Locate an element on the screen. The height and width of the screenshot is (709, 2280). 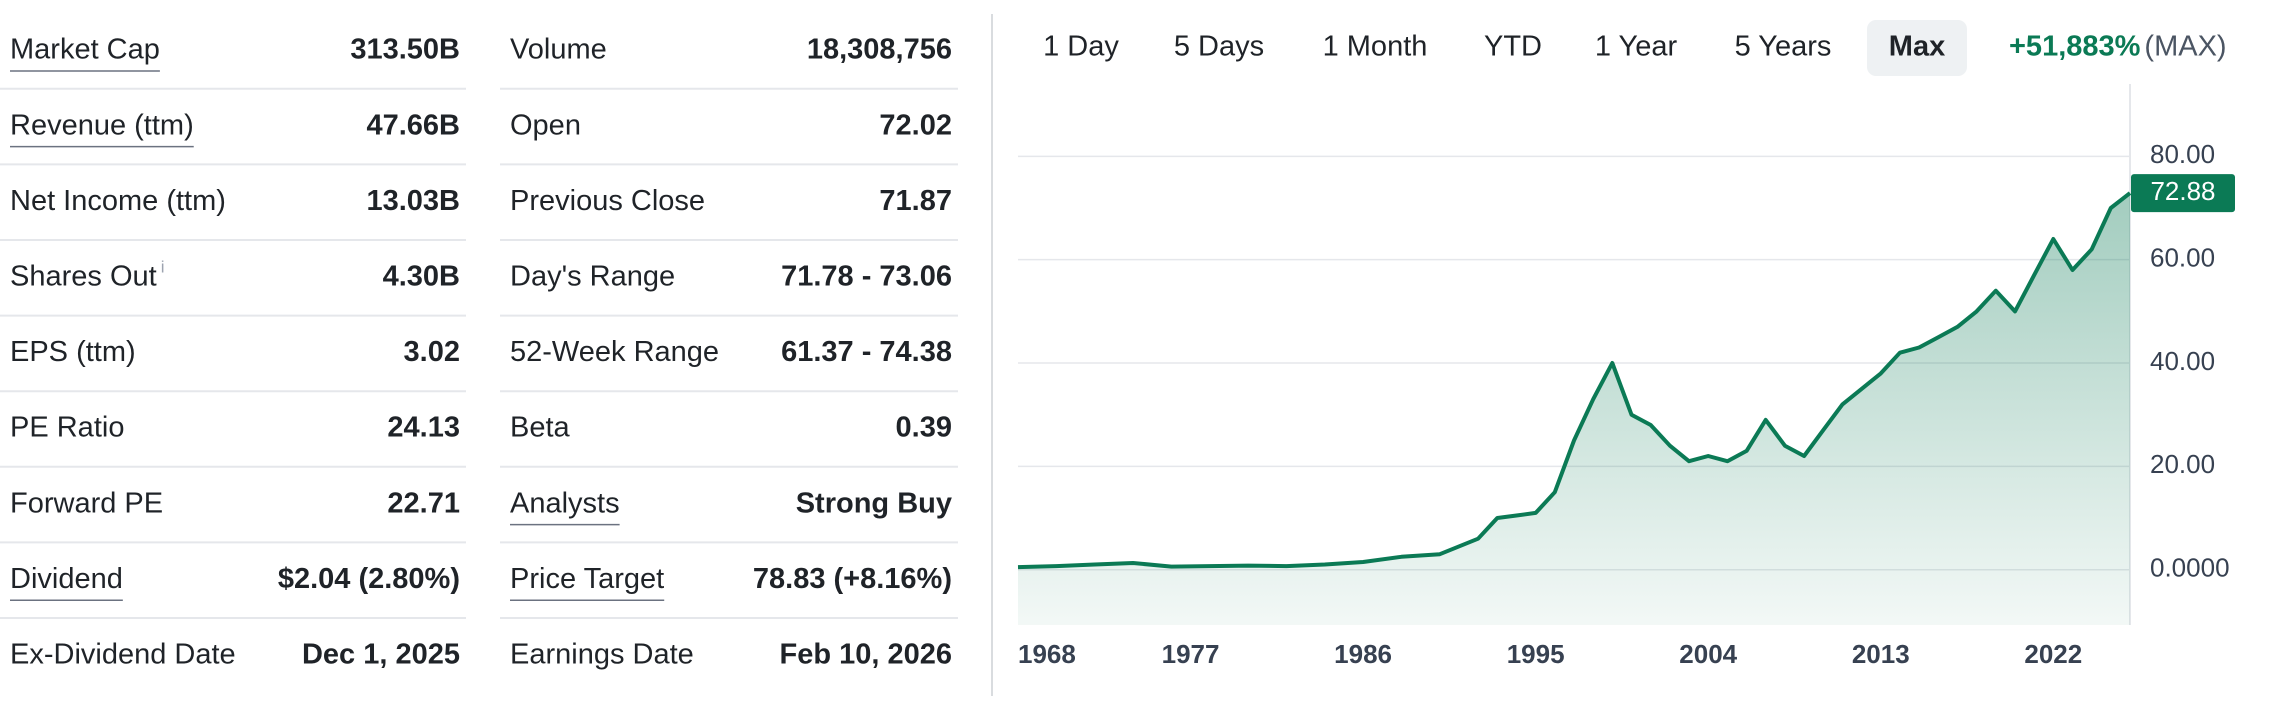
change-period: (MAX) is located at coordinates (2185, 47).